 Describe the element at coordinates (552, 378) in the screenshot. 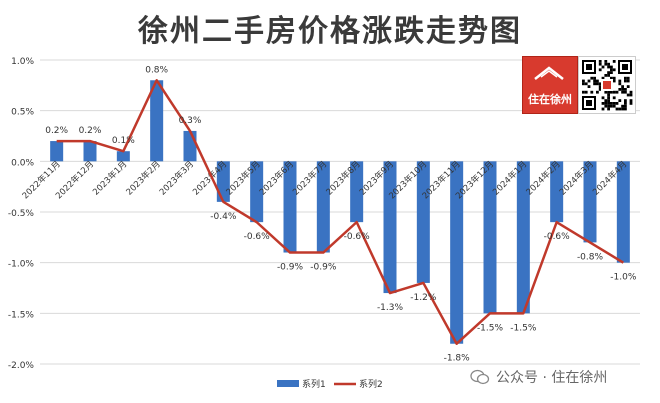

I see `watermark-text: 公众号 · 住在徐州` at that location.